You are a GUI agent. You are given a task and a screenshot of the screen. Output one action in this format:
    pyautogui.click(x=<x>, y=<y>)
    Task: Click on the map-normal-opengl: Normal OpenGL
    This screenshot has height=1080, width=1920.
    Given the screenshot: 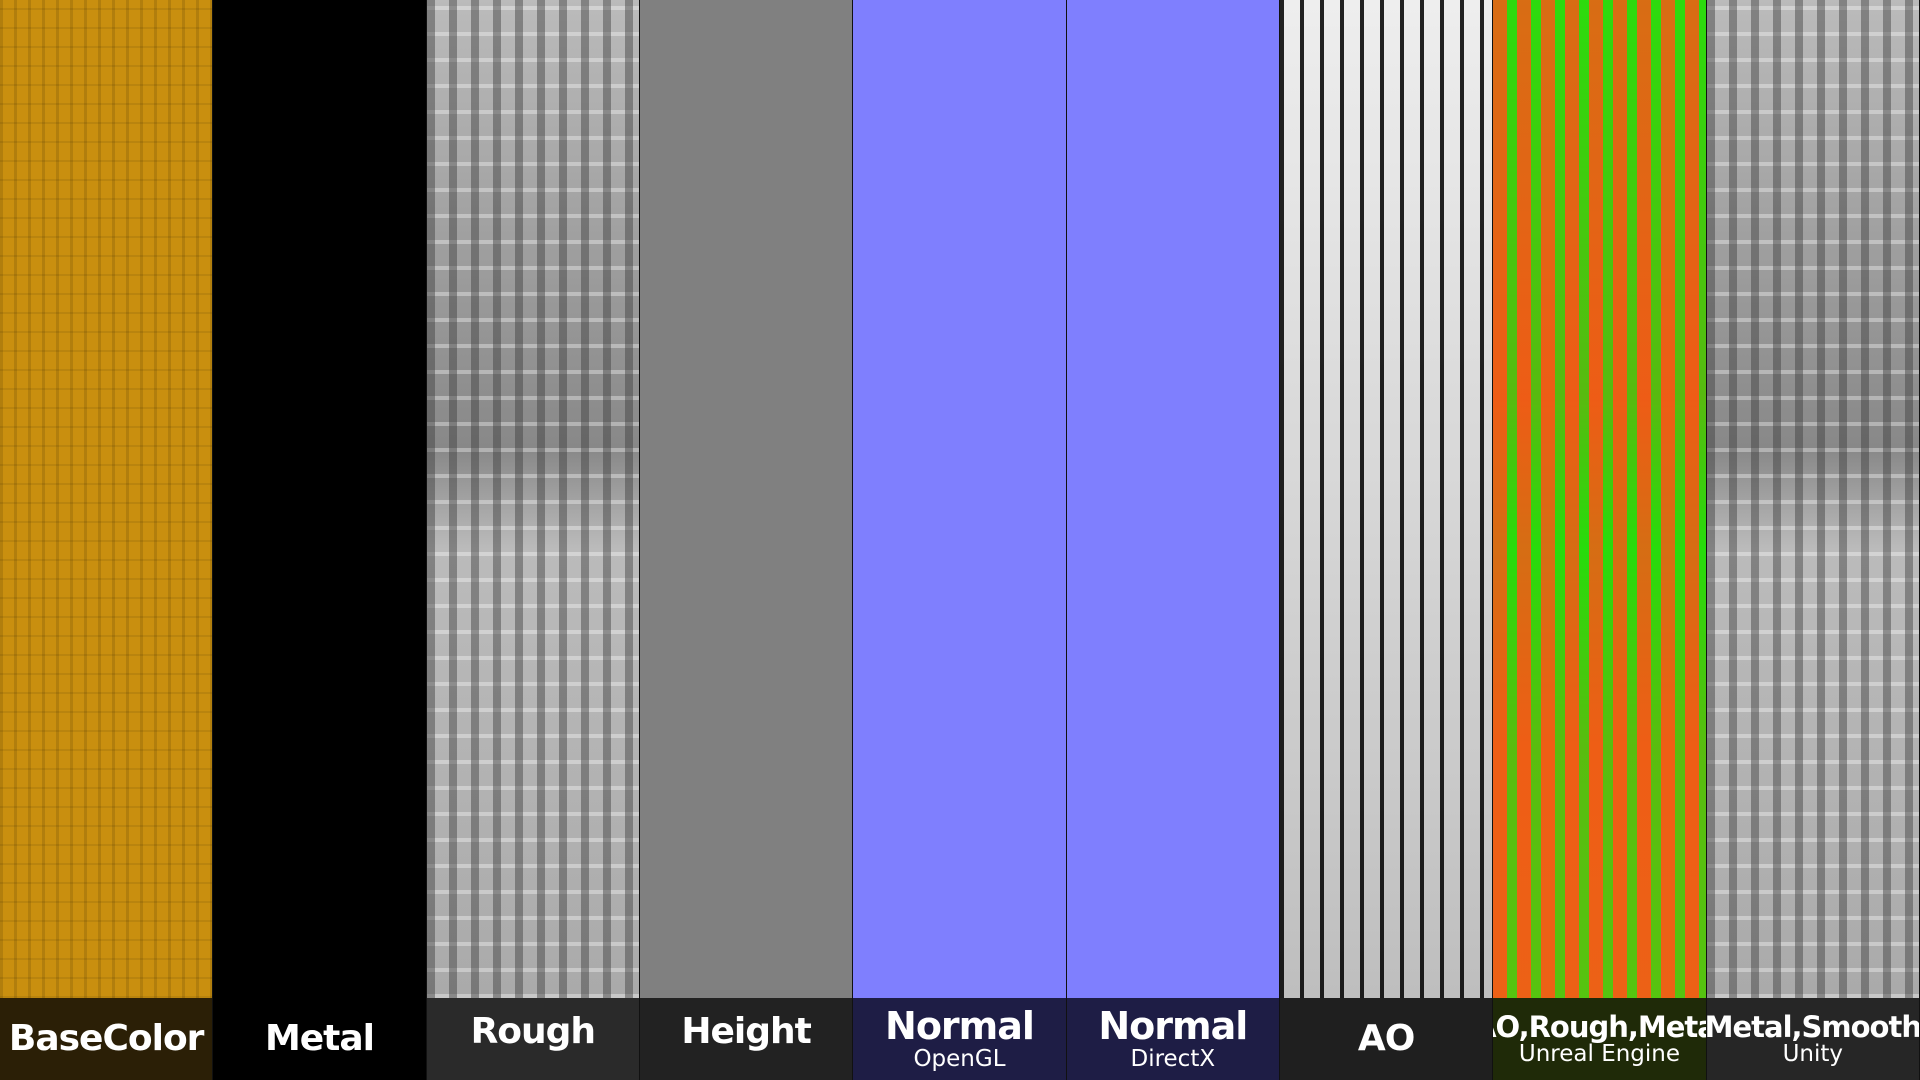 What is the action you would take?
    pyautogui.click(x=960, y=540)
    